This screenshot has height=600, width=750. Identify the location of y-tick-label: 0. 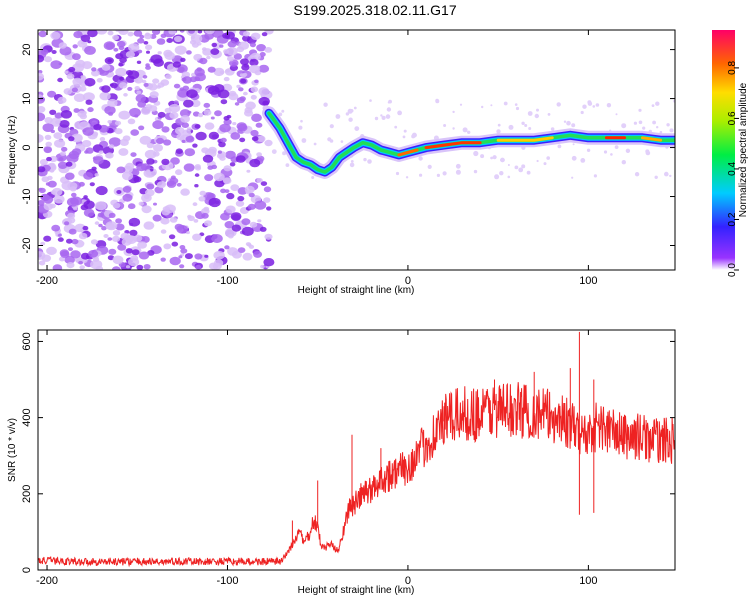
(27, 148).